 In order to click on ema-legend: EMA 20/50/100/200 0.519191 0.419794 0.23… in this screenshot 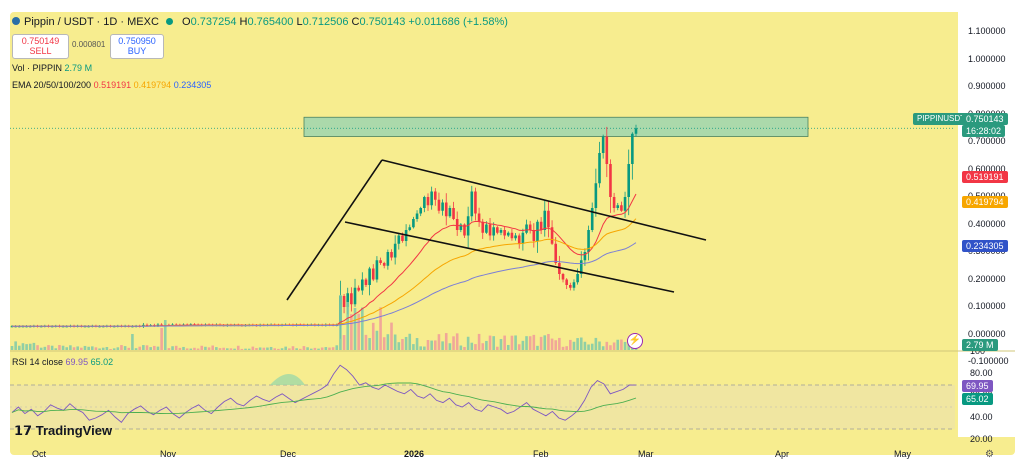, I will do `click(111, 85)`.